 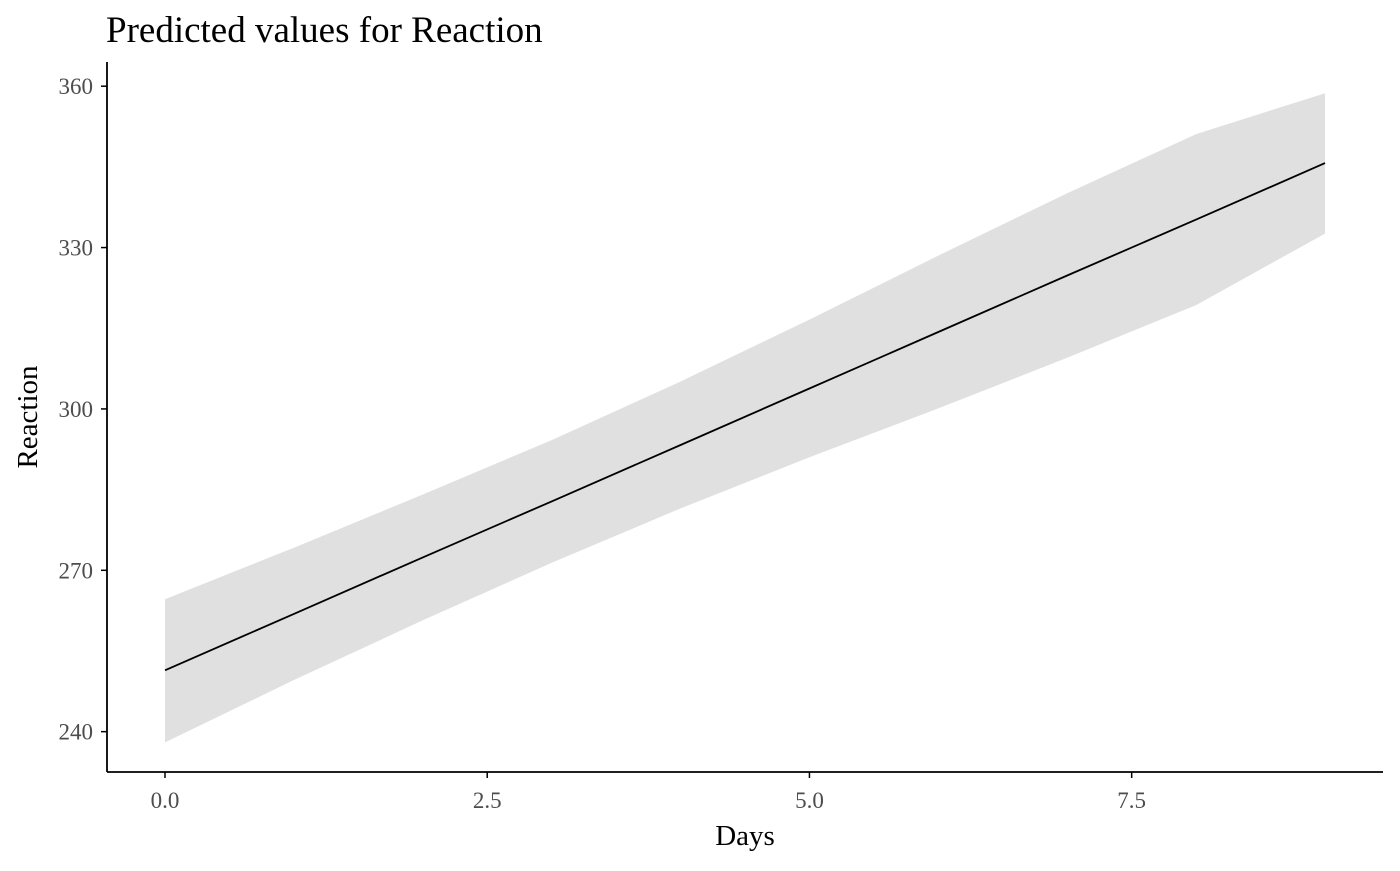 What do you see at coordinates (76, 732) in the screenshot?
I see `y-tick-label: 240` at bounding box center [76, 732].